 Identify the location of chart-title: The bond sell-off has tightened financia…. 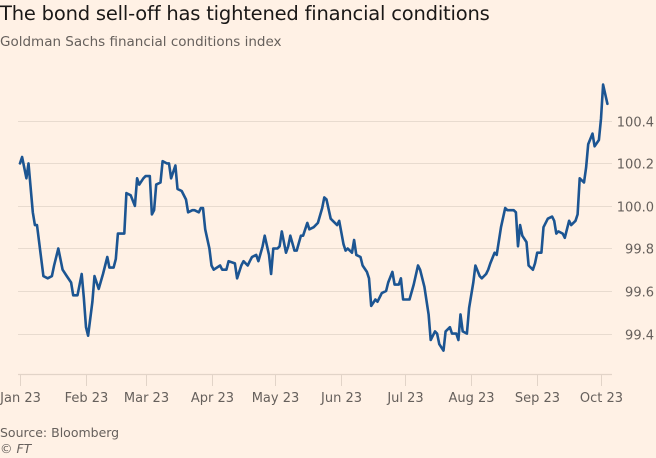
(245, 13).